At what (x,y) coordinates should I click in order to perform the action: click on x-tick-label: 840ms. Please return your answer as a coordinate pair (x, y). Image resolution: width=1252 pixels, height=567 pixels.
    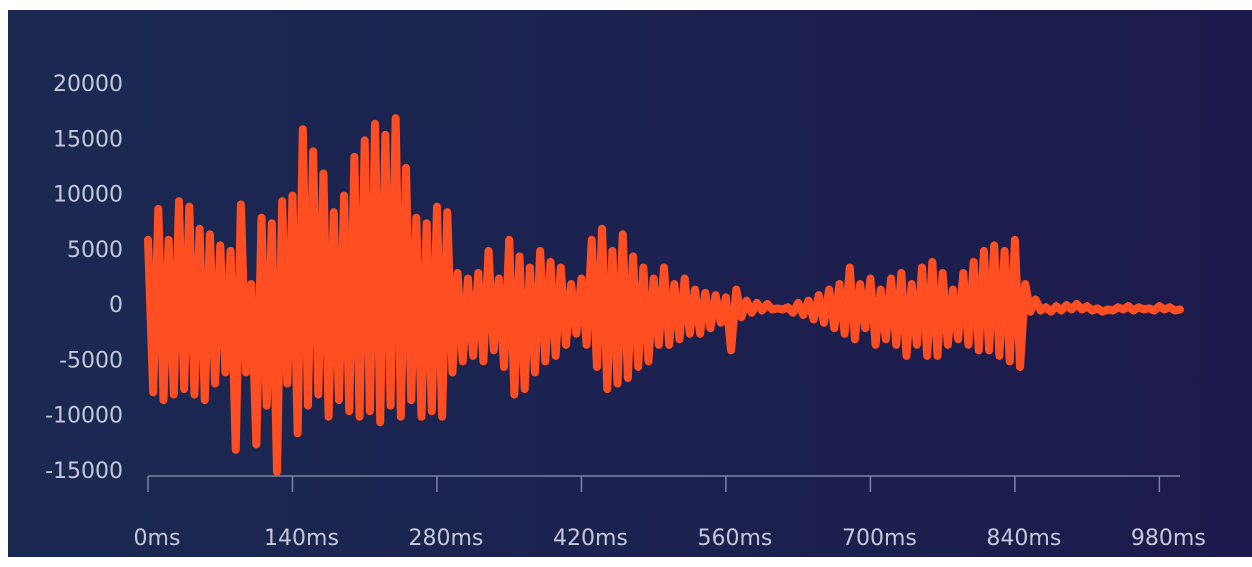
    Looking at the image, I should click on (1023, 538).